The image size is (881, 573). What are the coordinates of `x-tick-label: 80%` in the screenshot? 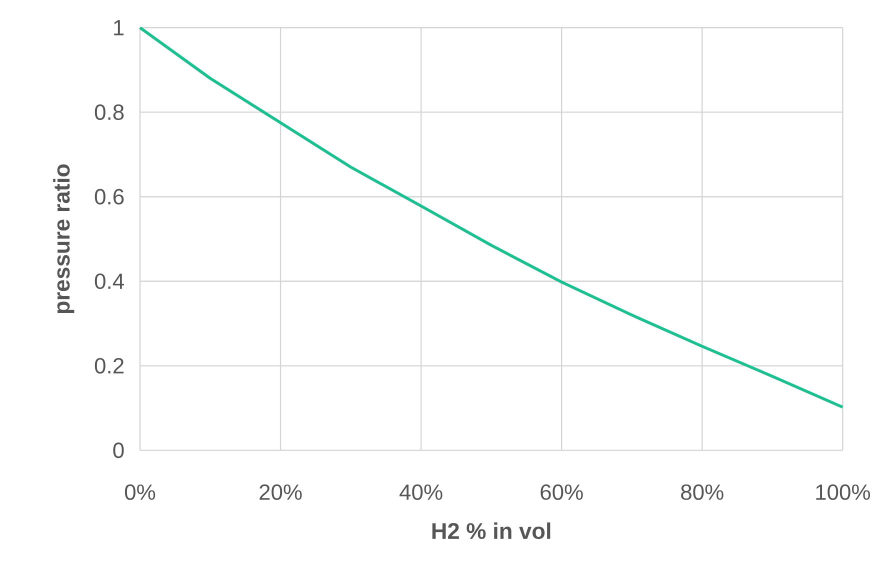 It's located at (702, 492).